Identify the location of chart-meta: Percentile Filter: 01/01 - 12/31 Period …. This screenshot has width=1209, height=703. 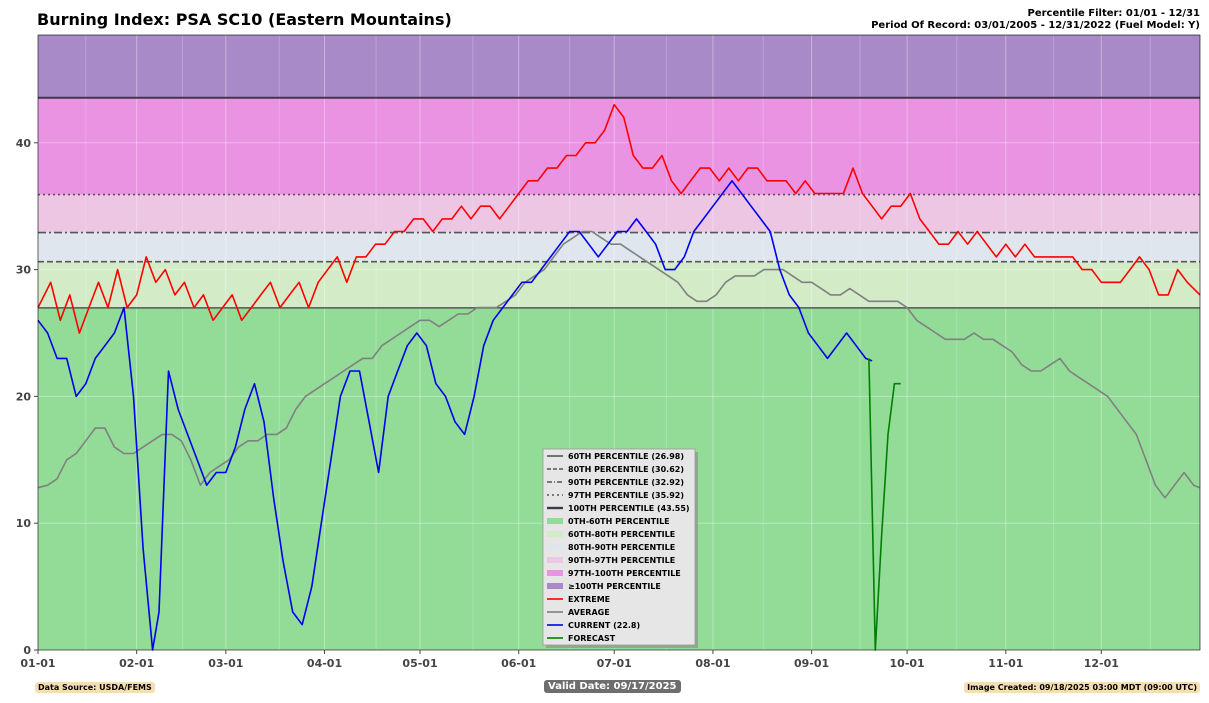
(1035, 20).